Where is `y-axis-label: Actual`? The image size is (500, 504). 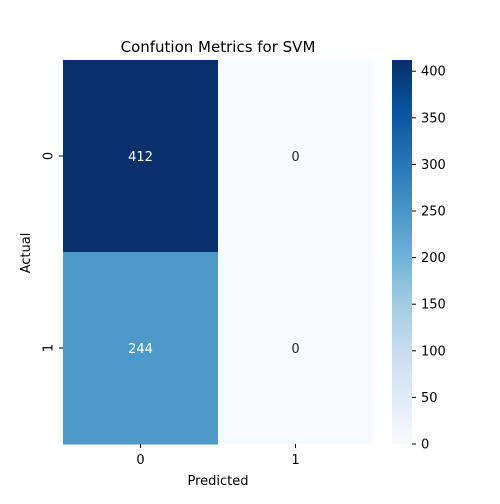
y-axis-label: Actual is located at coordinates (26, 253).